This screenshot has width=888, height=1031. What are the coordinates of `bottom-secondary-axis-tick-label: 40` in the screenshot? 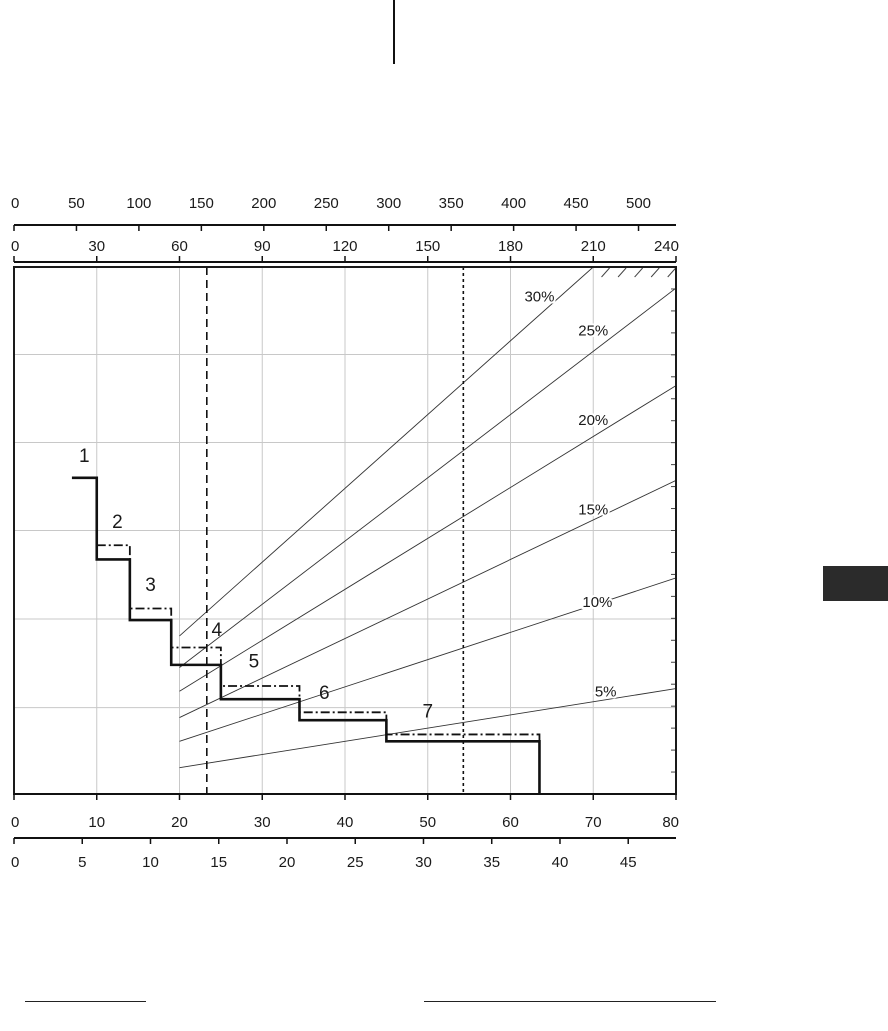 It's located at (560, 862).